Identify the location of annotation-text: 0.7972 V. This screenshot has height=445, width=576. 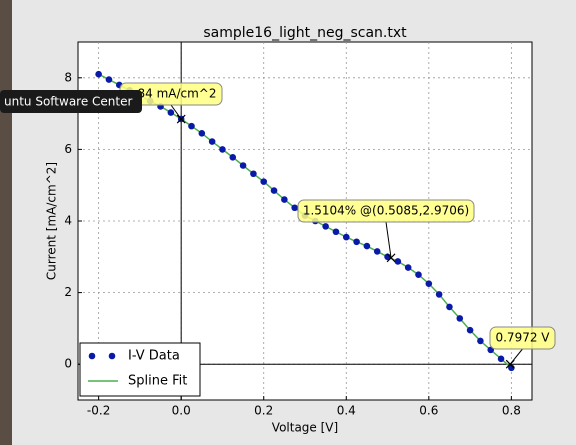
(522, 338).